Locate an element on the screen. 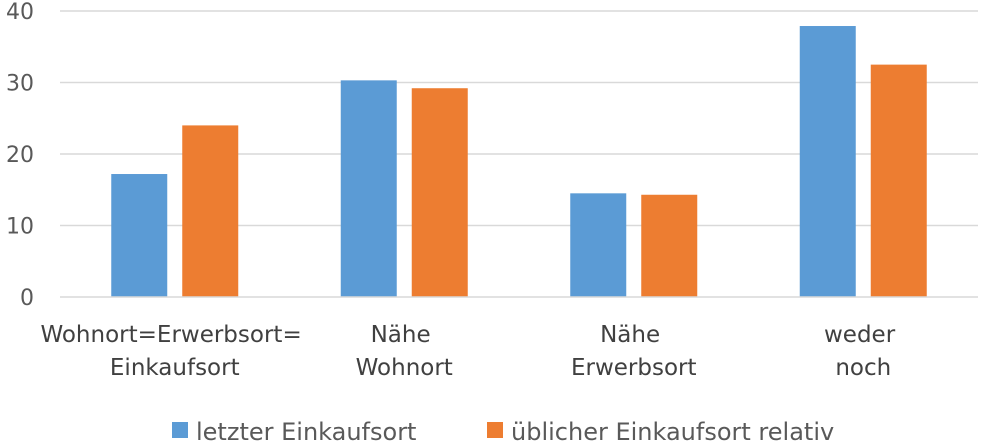 The width and height of the screenshot is (992, 443). category-label-line: Wohnort=Erwerbsort= is located at coordinates (170, 335).